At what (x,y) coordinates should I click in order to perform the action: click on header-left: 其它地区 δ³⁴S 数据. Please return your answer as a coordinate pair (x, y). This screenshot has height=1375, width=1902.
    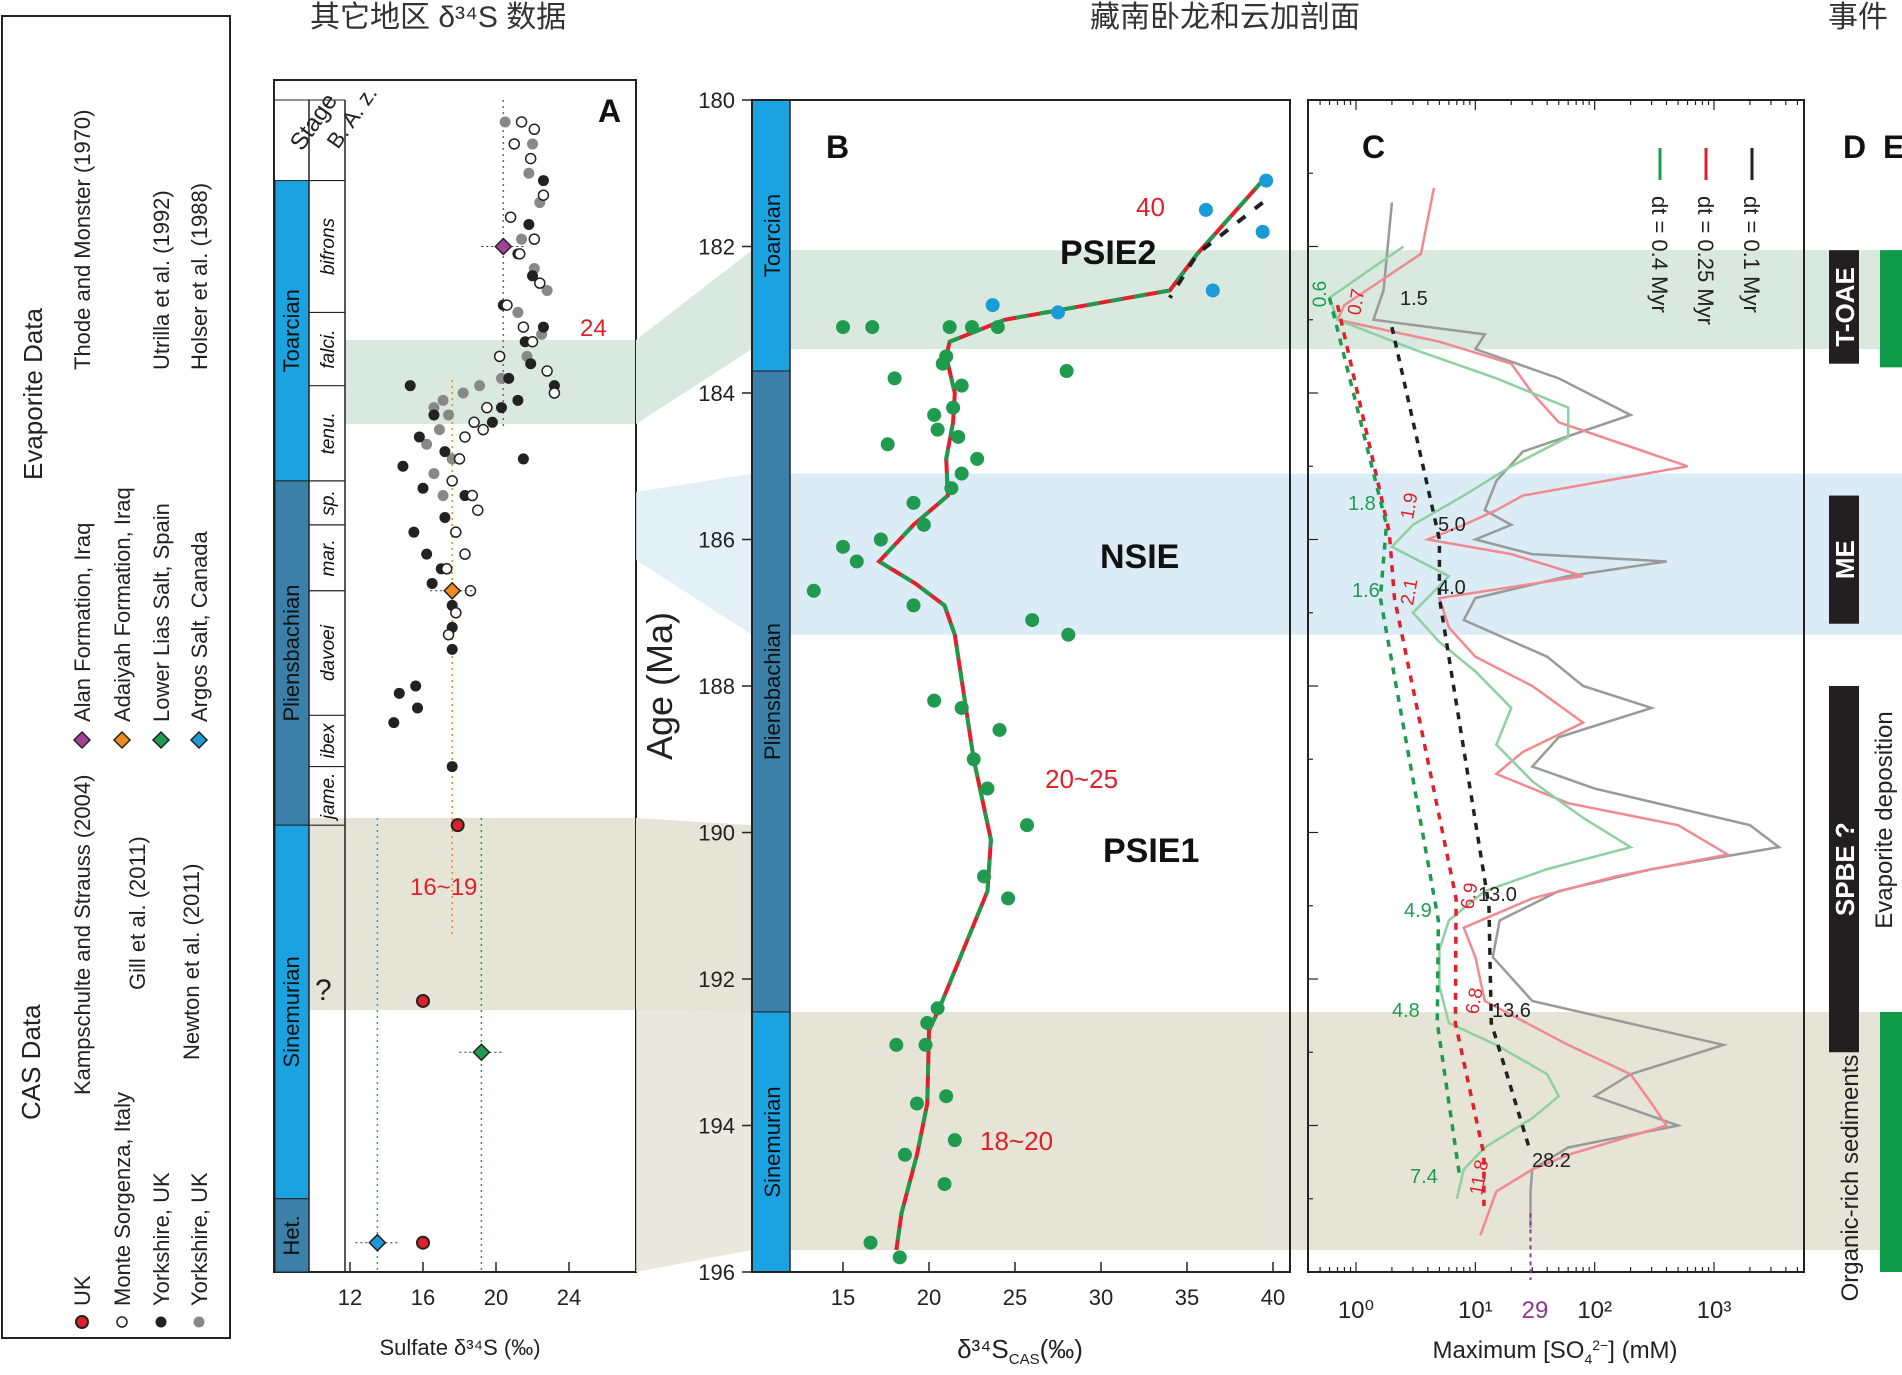
    Looking at the image, I should click on (438, 17).